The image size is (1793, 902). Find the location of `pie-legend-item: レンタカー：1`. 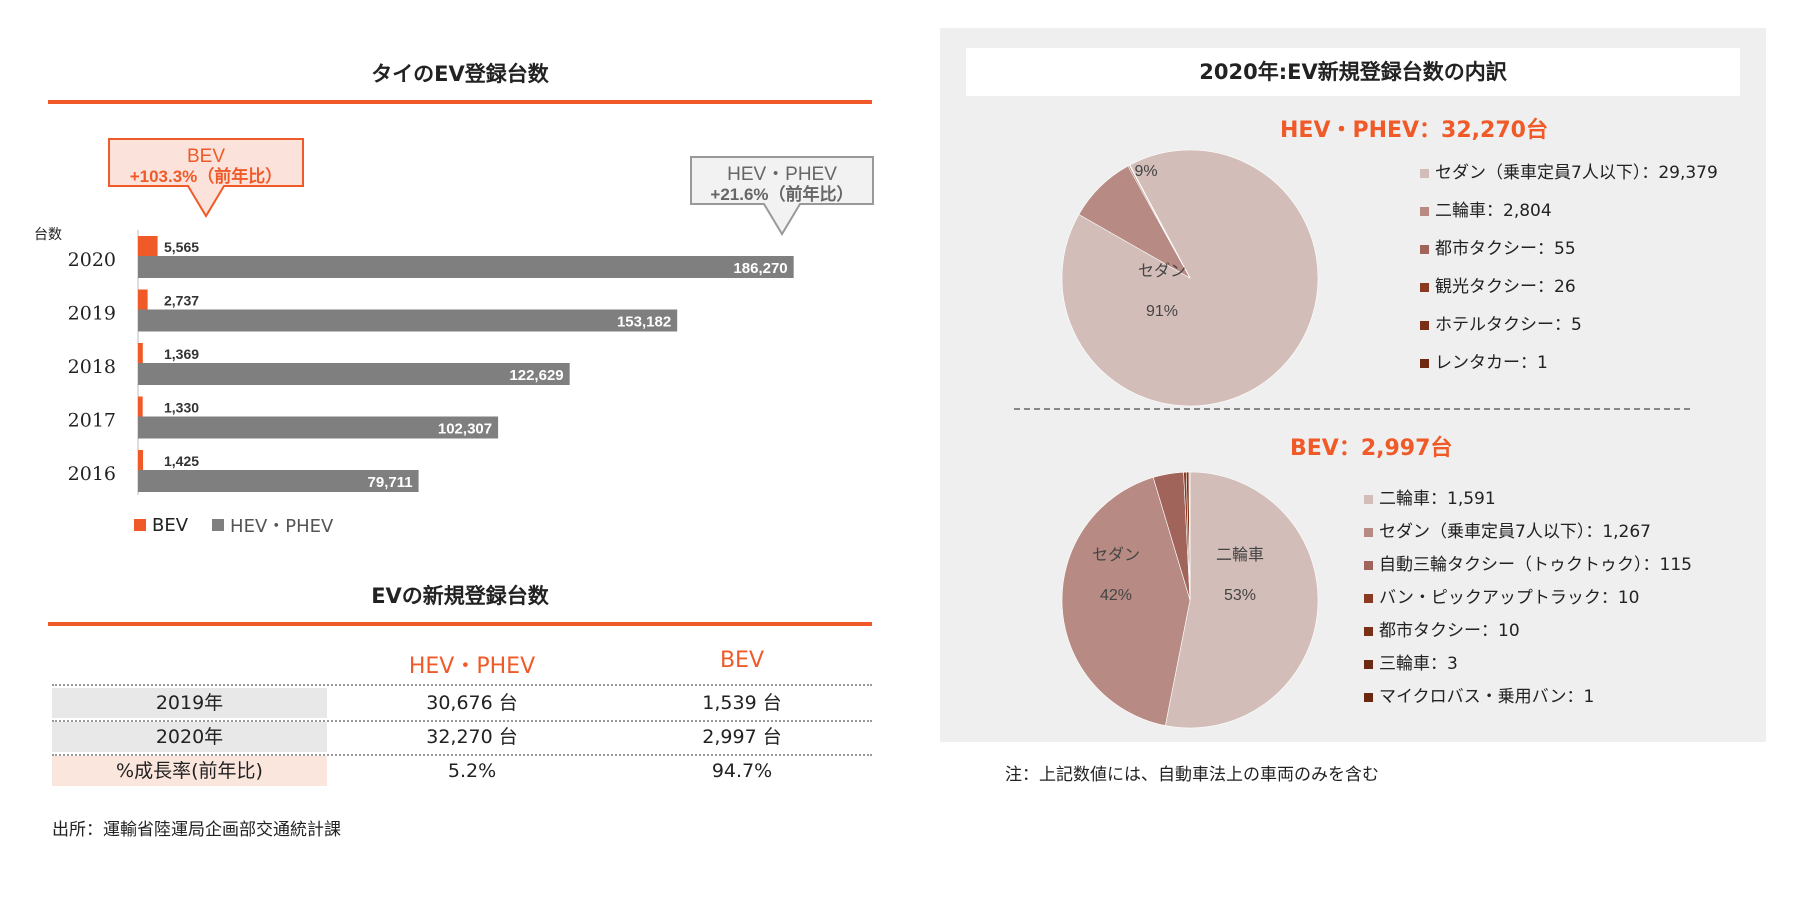

pie-legend-item: レンタカー：1 is located at coordinates (1569, 367).